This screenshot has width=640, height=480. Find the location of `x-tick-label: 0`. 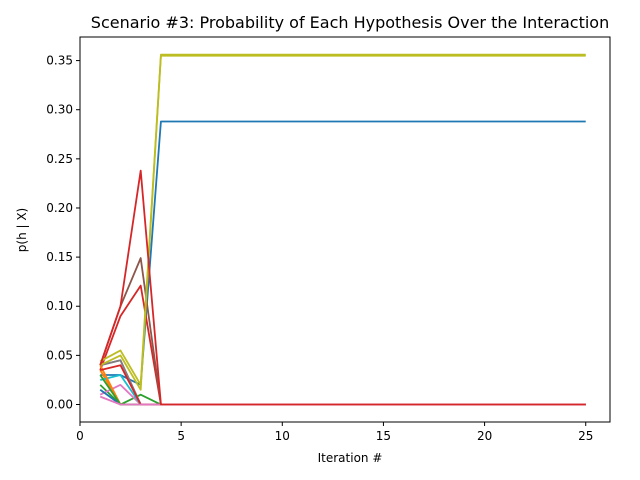

x-tick-label: 0 is located at coordinates (80, 436).